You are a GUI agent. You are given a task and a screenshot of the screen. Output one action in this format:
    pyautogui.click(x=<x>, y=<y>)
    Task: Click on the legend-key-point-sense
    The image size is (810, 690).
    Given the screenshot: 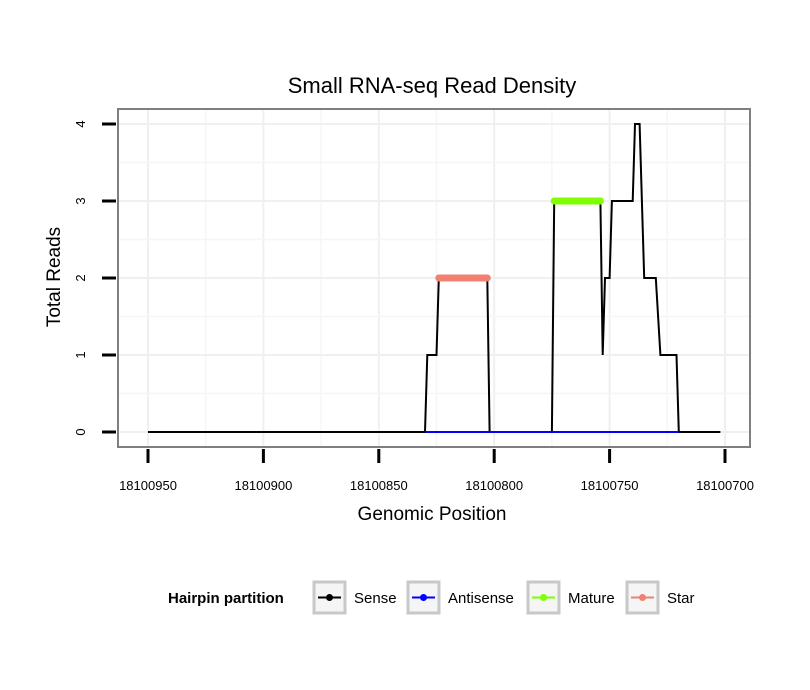 What is the action you would take?
    pyautogui.click(x=329, y=597)
    